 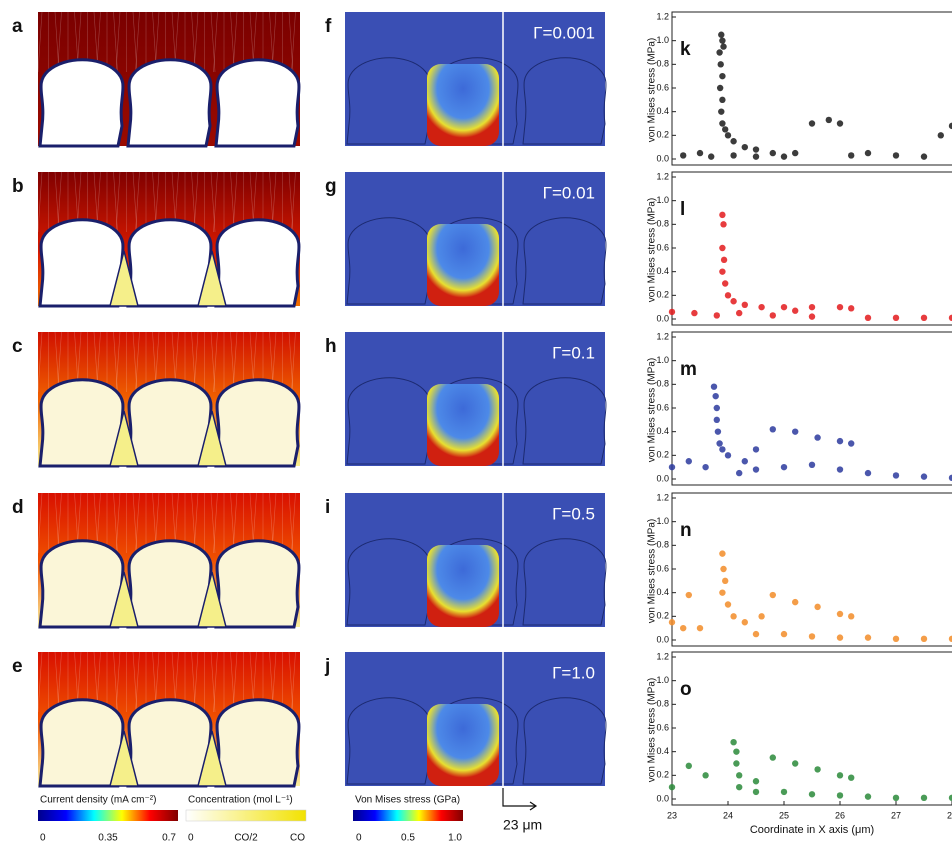 What do you see at coordinates (156, 399) in the screenshot?
I see `simulation-panel: c` at bounding box center [156, 399].